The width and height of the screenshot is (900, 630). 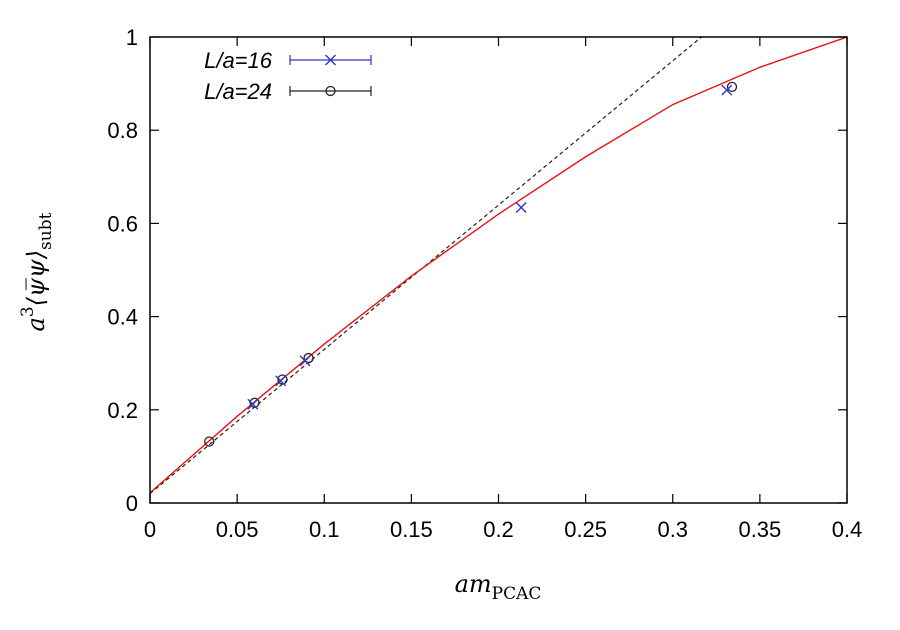 I want to click on legend-label: L/a=16, so click(x=238, y=60).